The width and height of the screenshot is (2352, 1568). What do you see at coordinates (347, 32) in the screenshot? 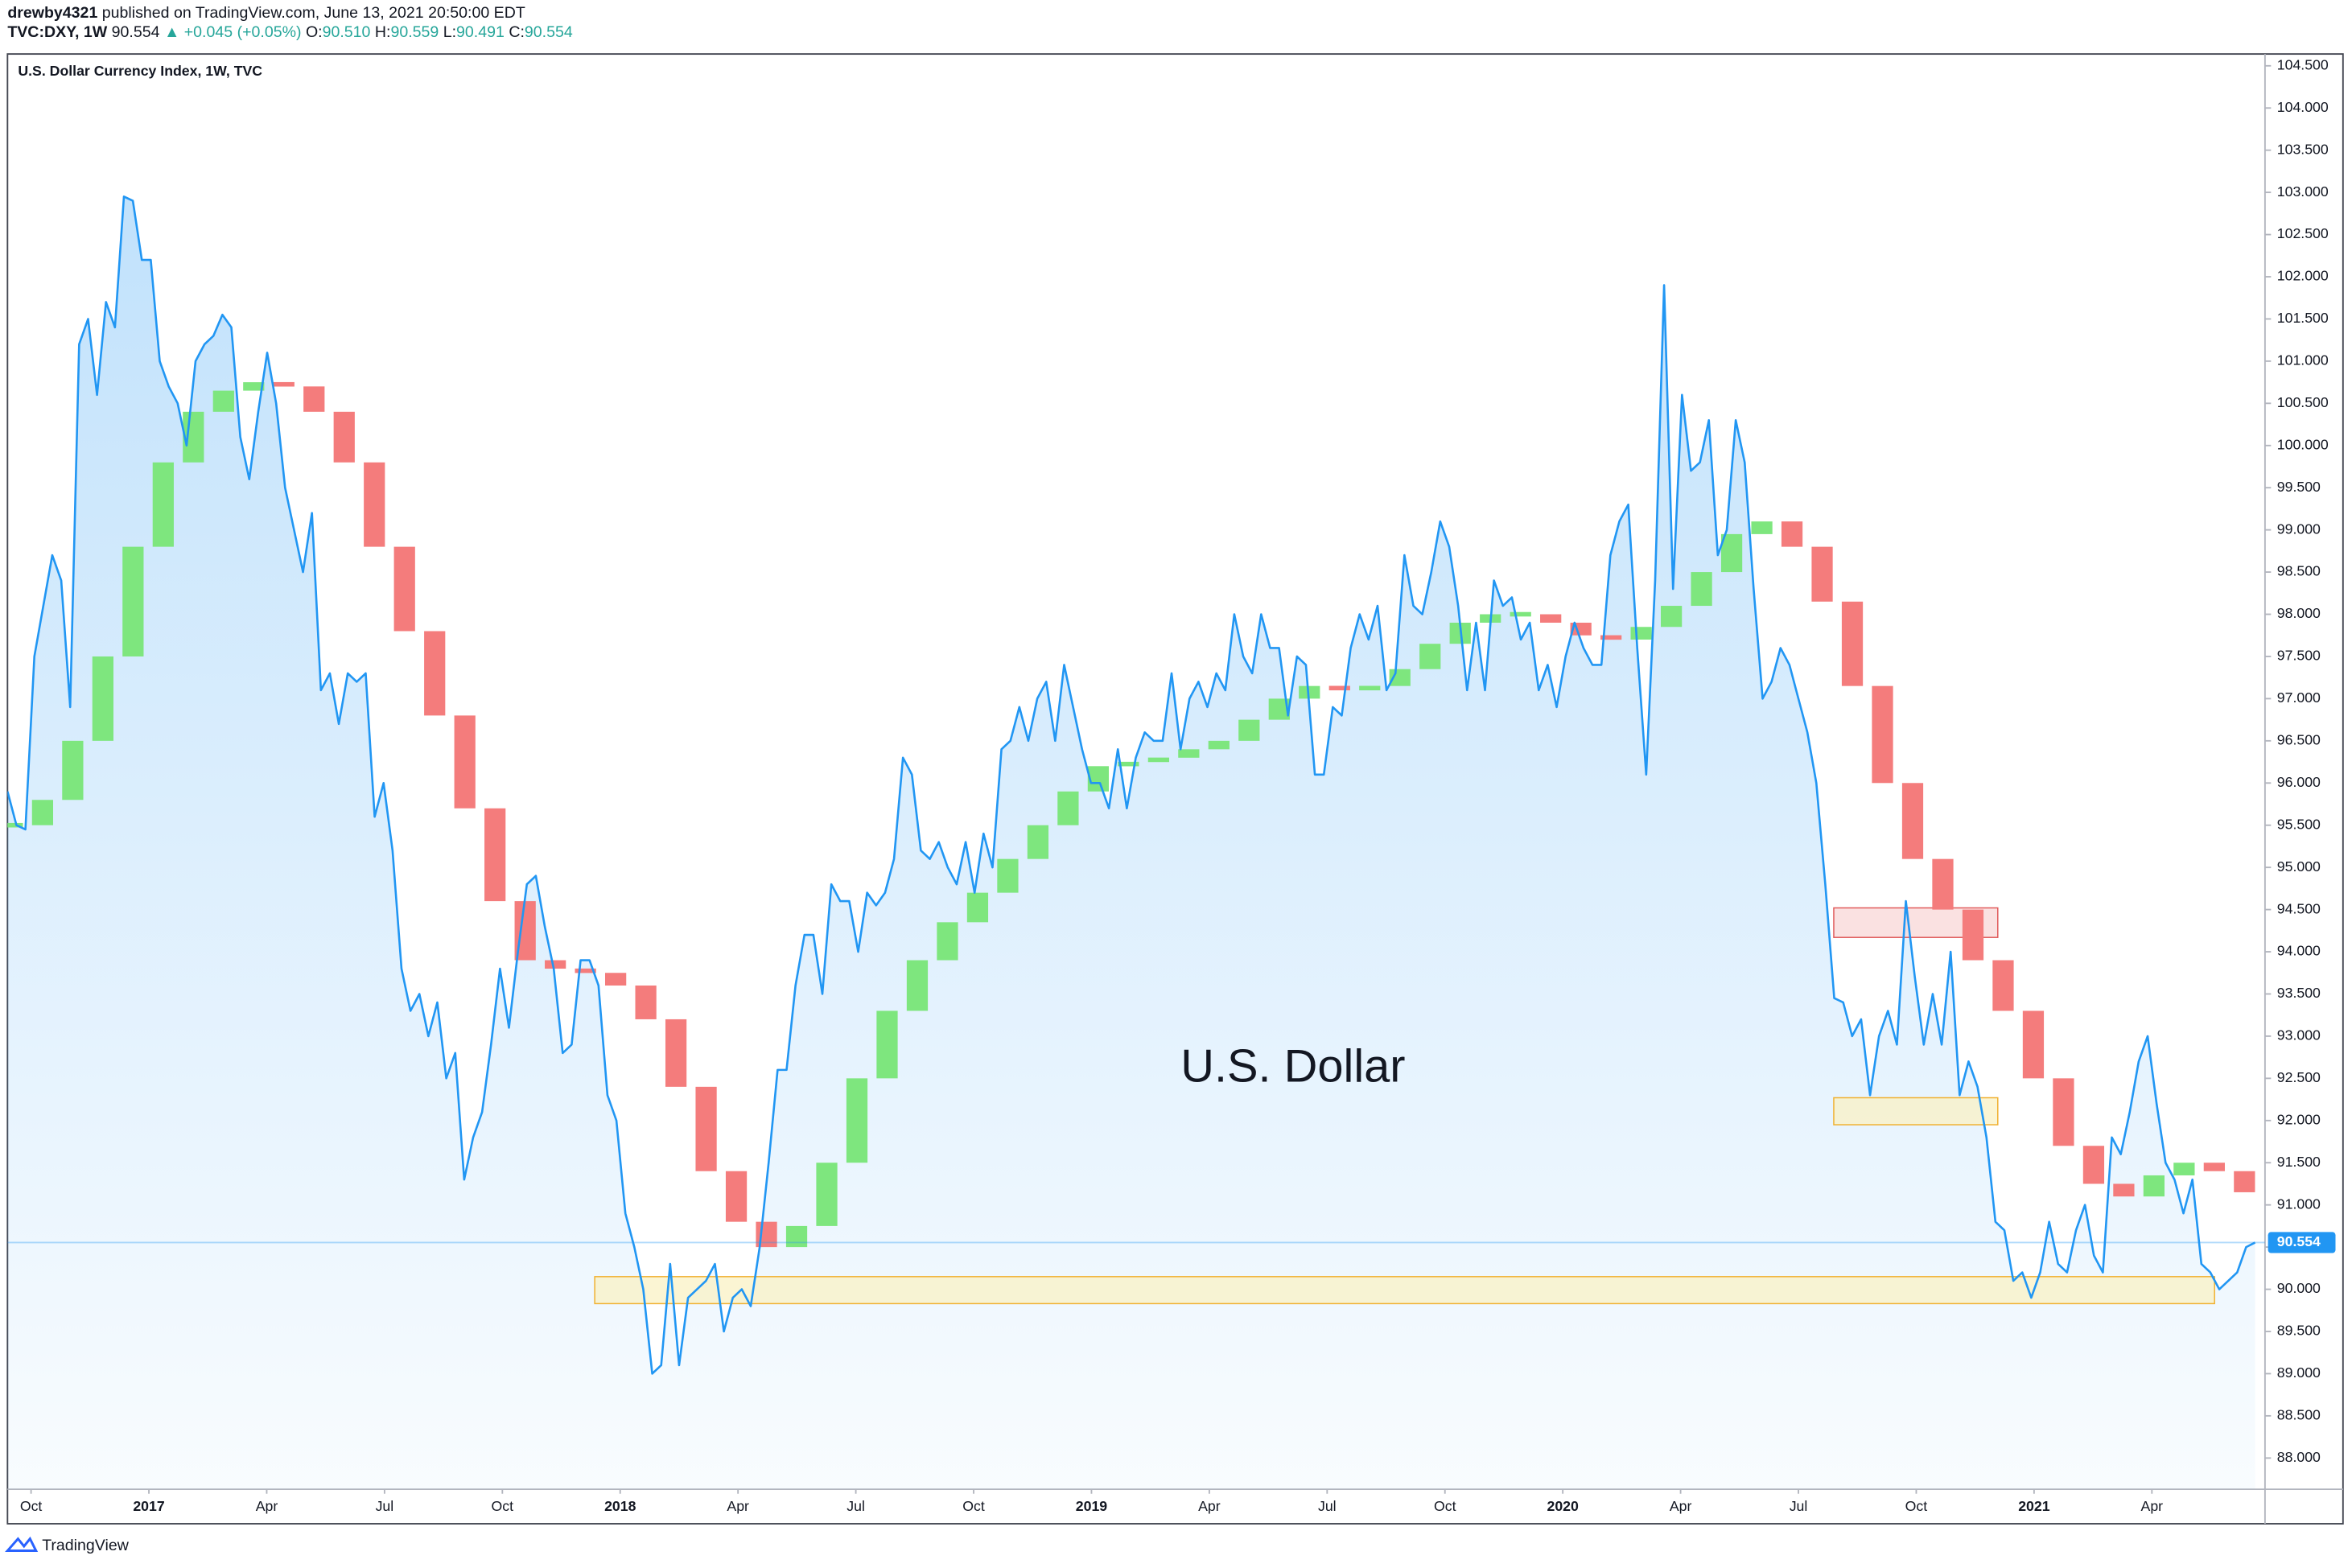
I see `o-value: 90.510` at bounding box center [347, 32].